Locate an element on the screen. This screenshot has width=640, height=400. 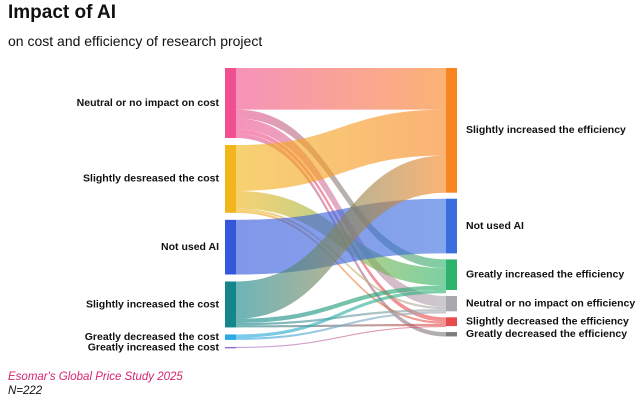
sankey-link-s_sdec-to-t_sinc is located at coordinates (341, 150).